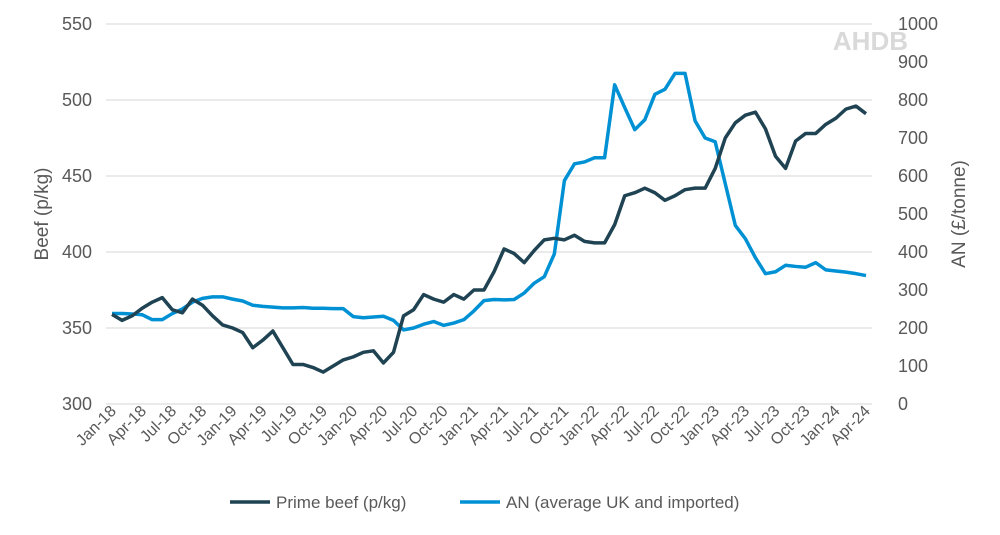 The image size is (1000, 535). What do you see at coordinates (870, 41) in the screenshot?
I see `ahdb-logo: AHDB` at bounding box center [870, 41].